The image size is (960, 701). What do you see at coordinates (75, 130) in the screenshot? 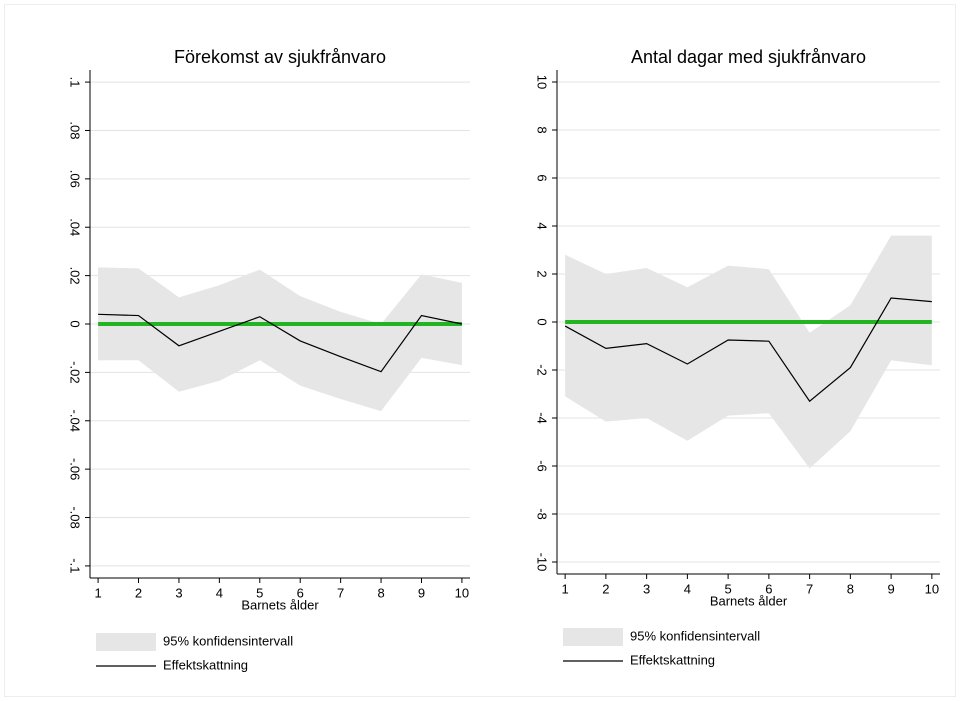
I see `y-tick-label: .08` at bounding box center [75, 130].